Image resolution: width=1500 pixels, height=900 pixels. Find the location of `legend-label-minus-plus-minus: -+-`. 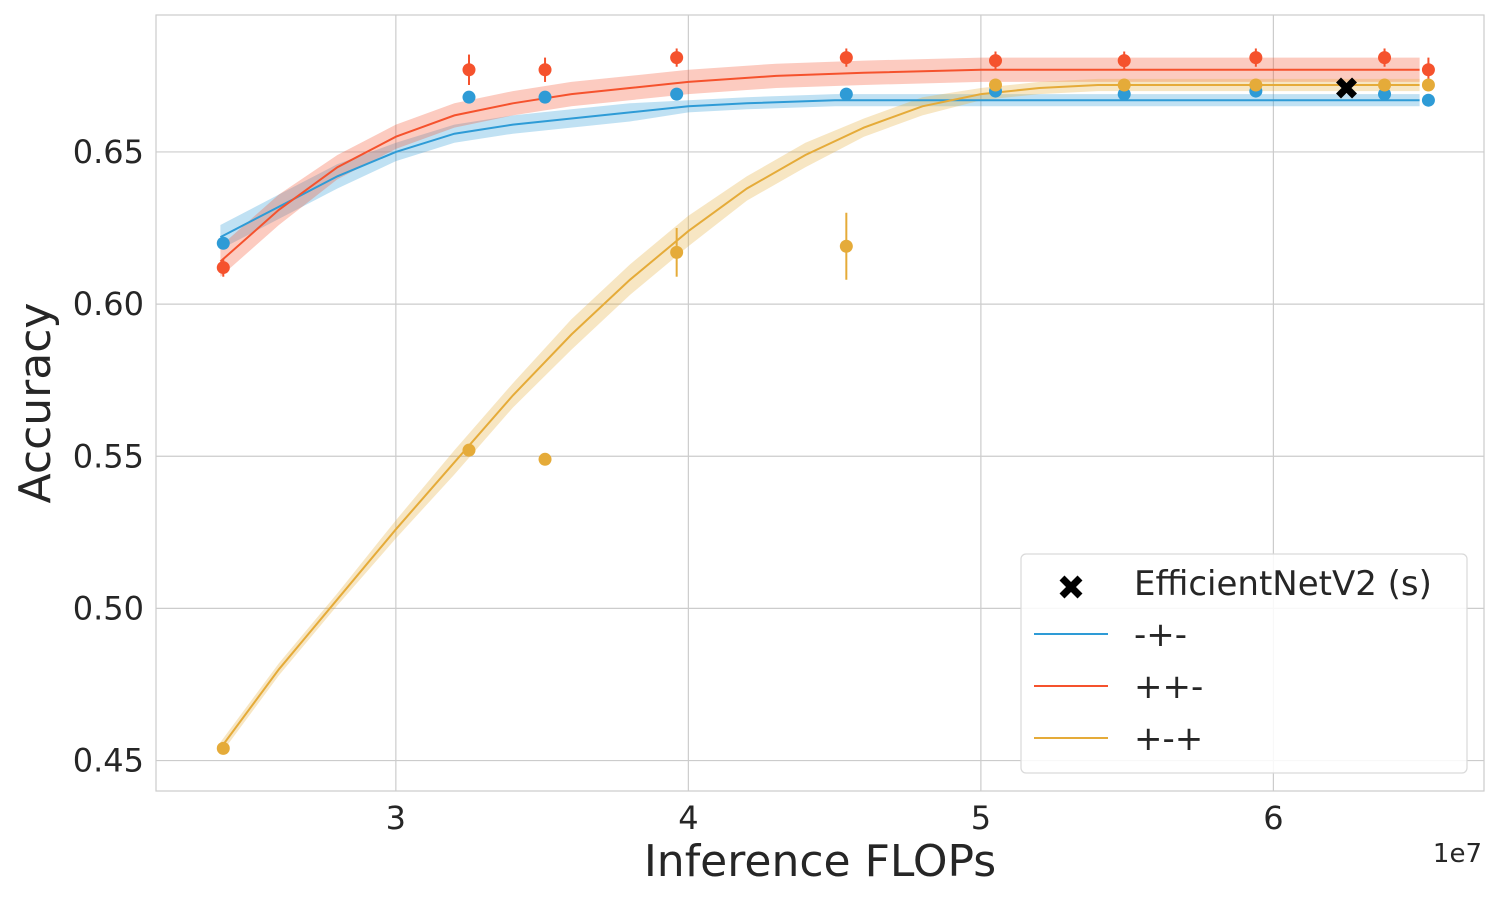

legend-label-minus-plus-minus: -+- is located at coordinates (1160, 635).